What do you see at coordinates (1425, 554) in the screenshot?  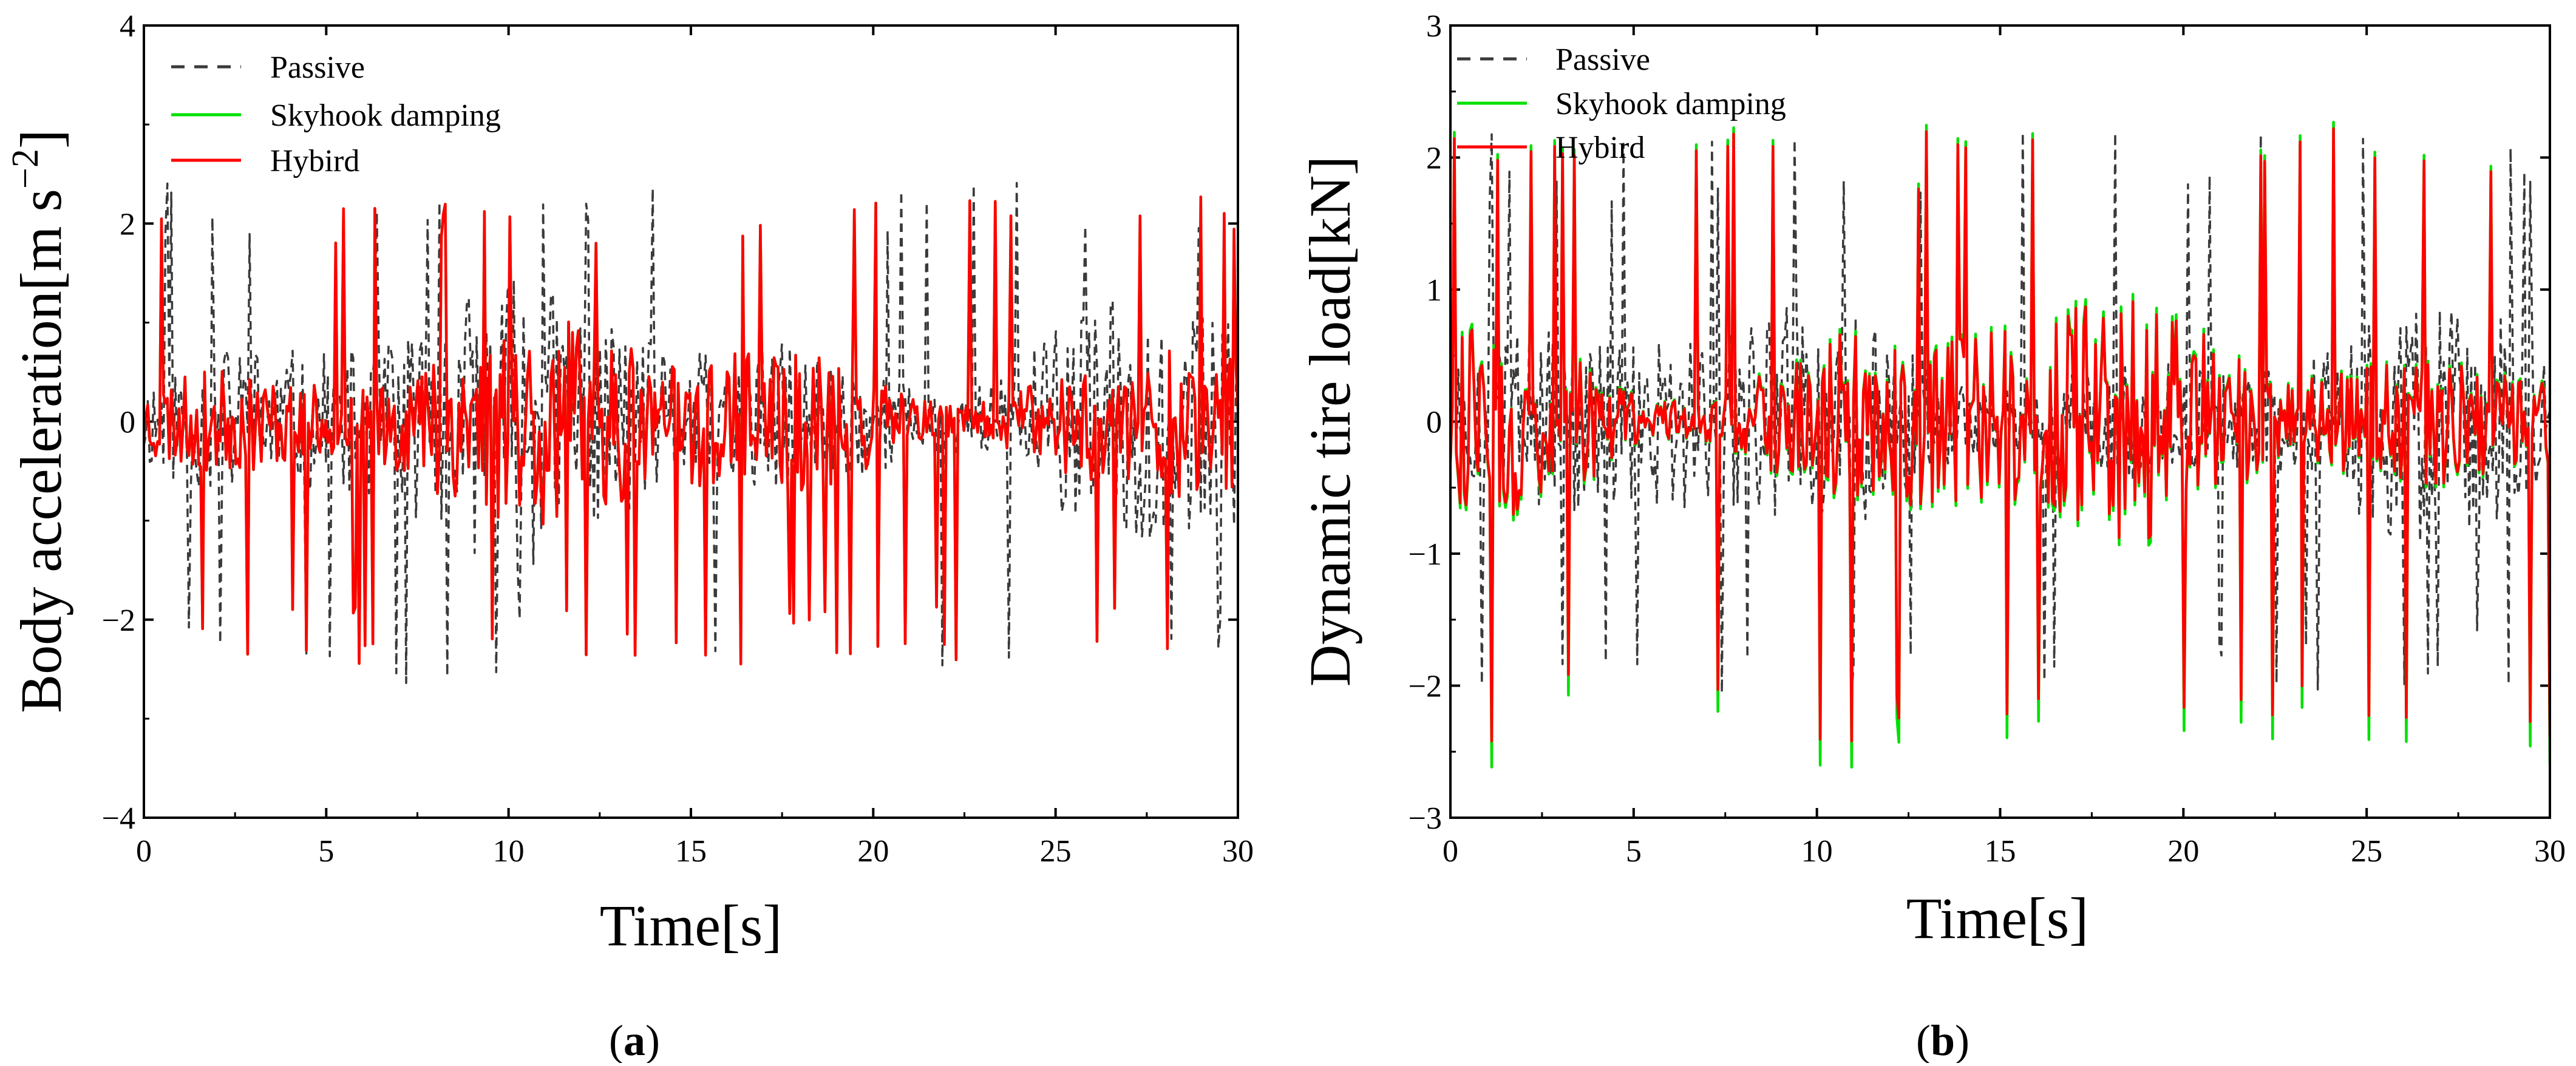 I see `y-tick-label: −1` at bounding box center [1425, 554].